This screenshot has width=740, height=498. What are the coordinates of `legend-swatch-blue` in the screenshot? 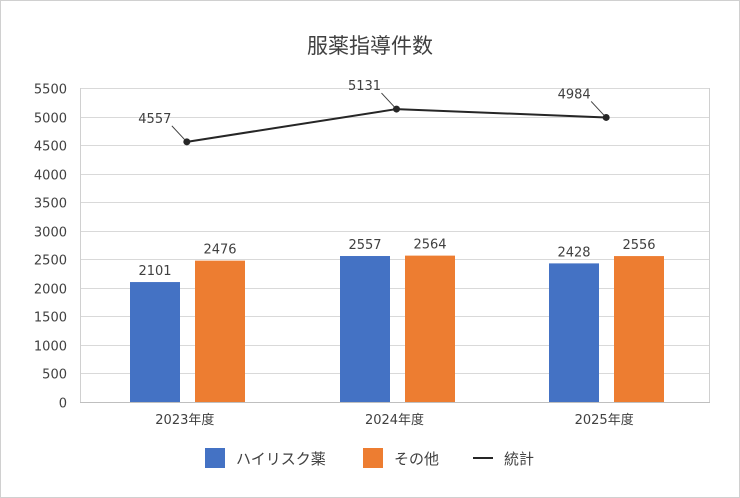 It's located at (215, 458).